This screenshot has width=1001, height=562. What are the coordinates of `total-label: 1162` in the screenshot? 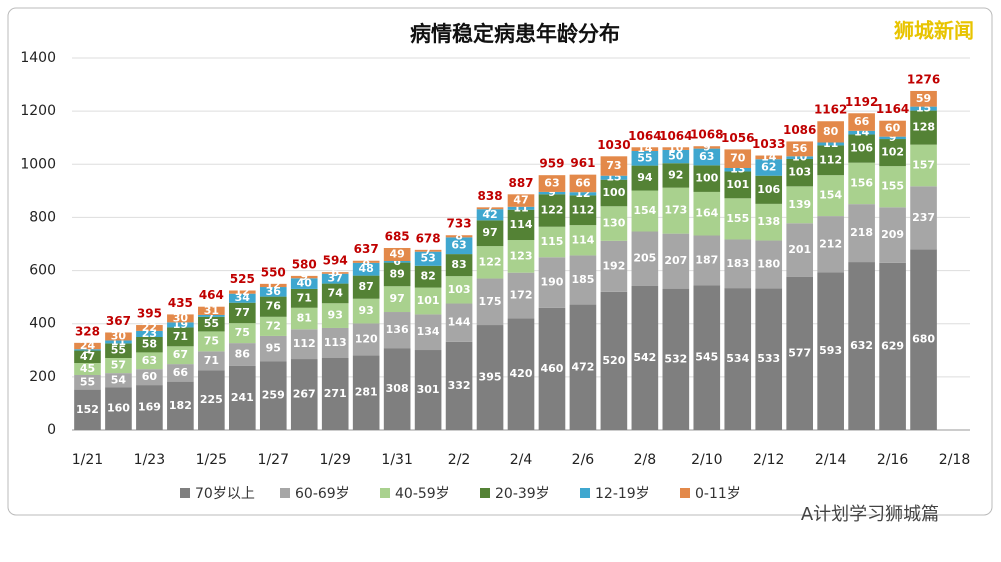 It's located at (830, 110).